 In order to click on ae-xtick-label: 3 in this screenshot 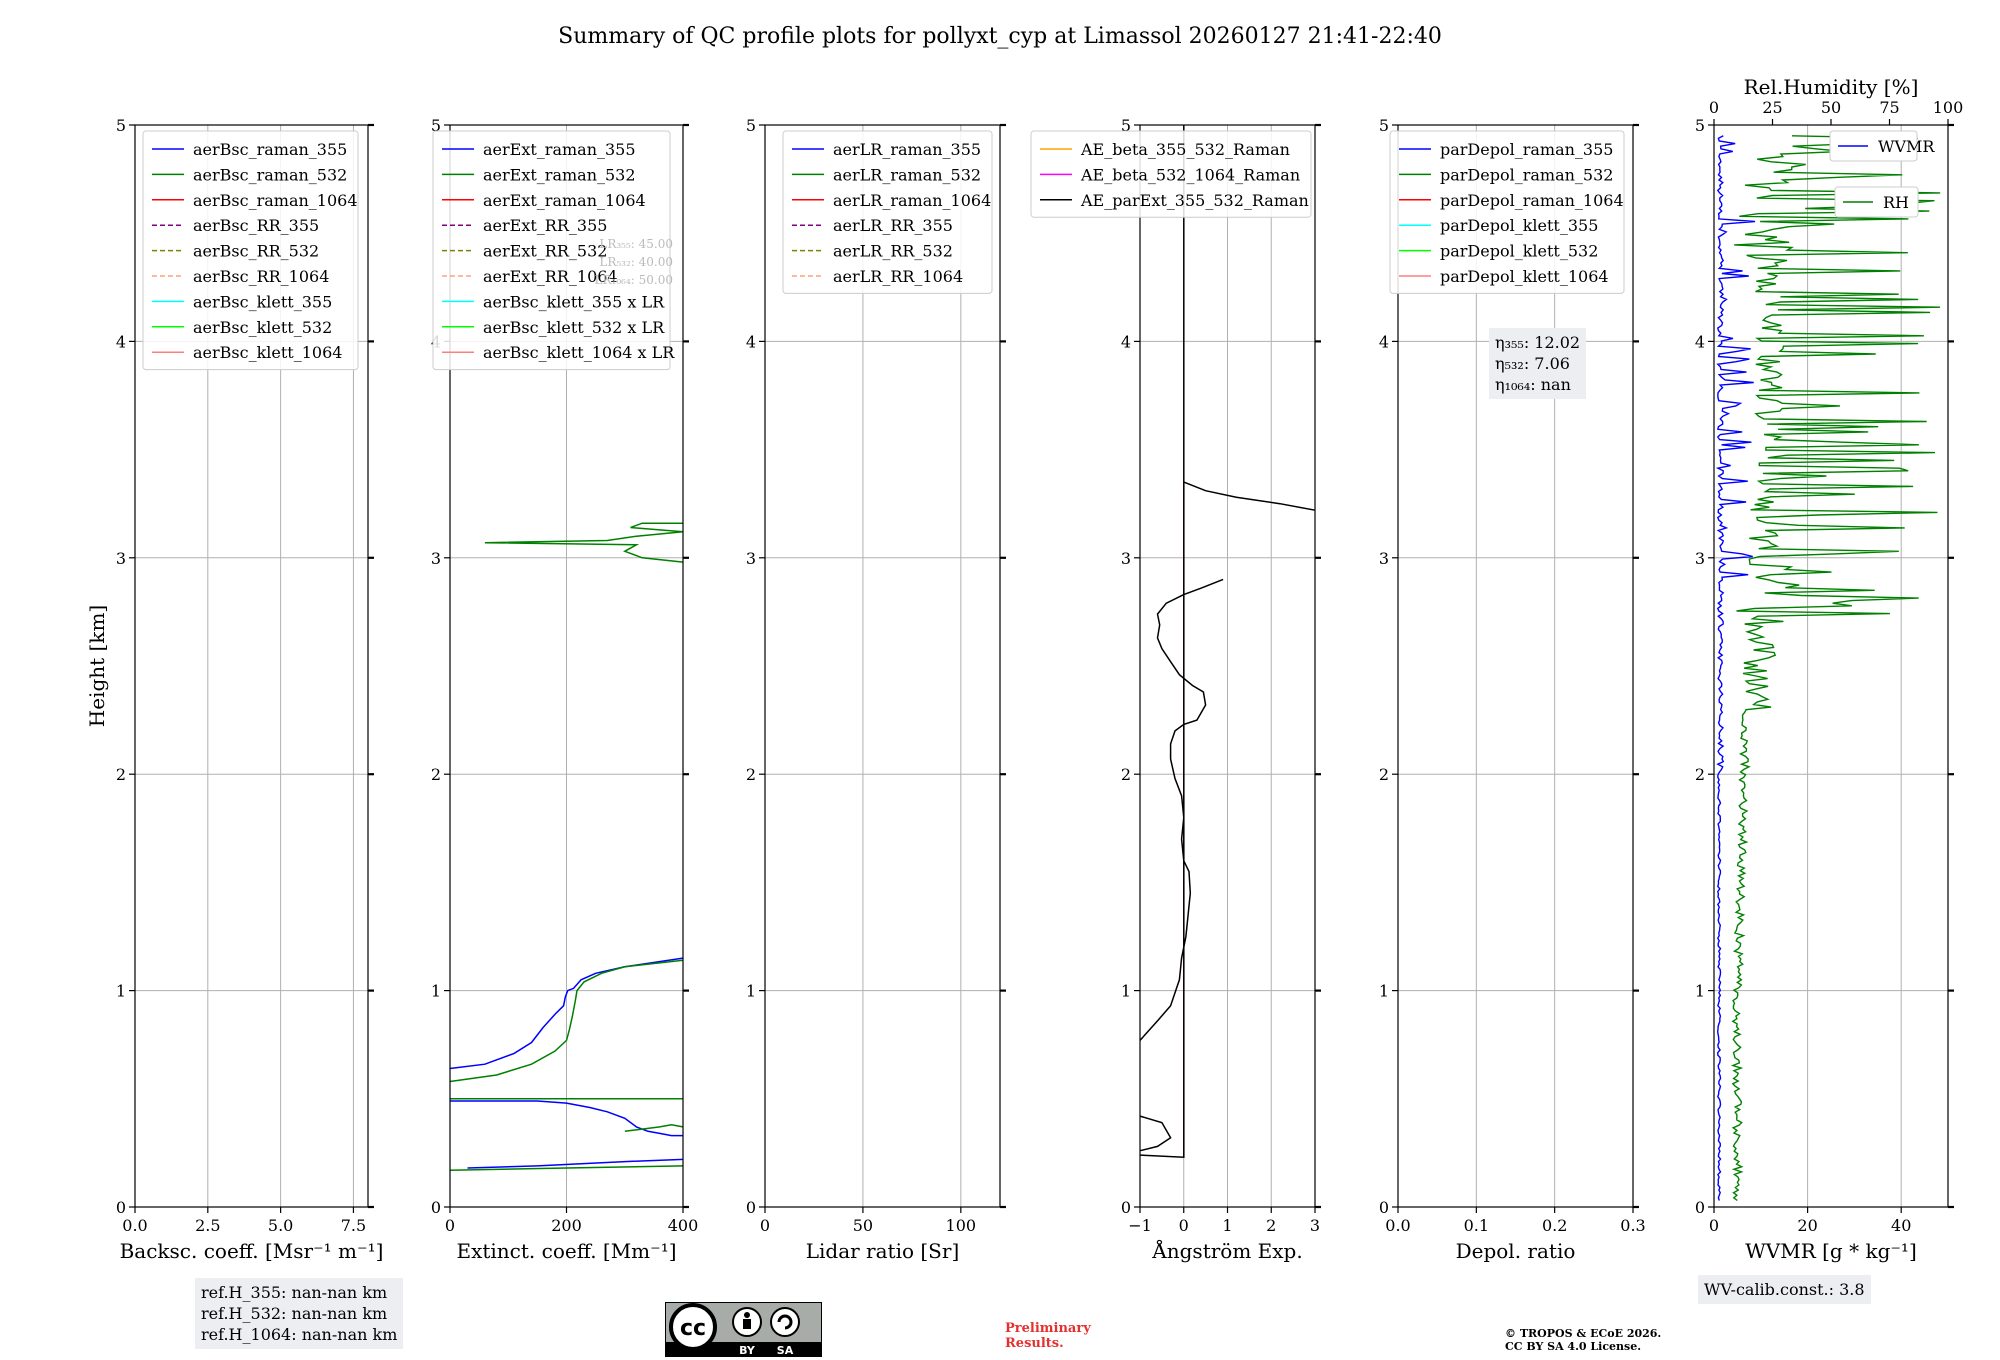, I will do `click(1315, 1225)`.